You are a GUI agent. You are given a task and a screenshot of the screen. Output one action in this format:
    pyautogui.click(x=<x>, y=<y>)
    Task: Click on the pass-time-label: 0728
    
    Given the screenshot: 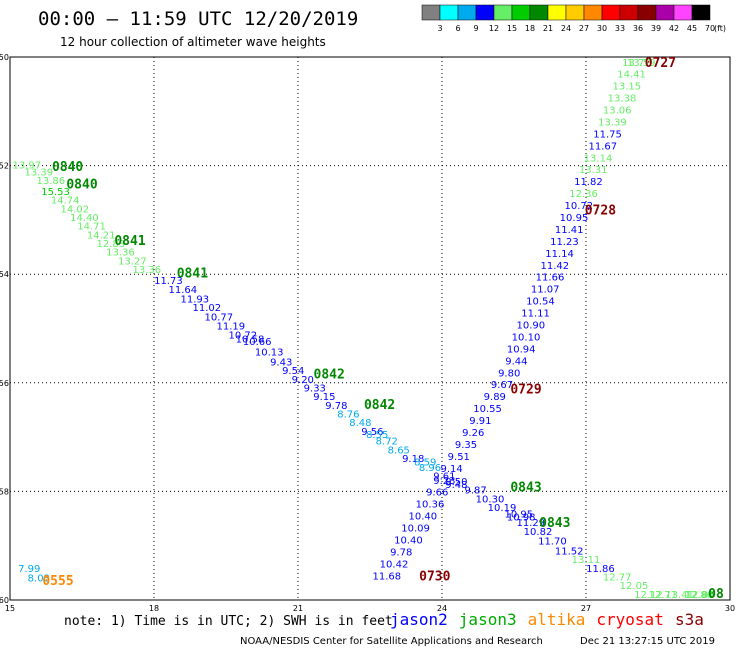 What is the action you would take?
    pyautogui.click(x=600, y=210)
    